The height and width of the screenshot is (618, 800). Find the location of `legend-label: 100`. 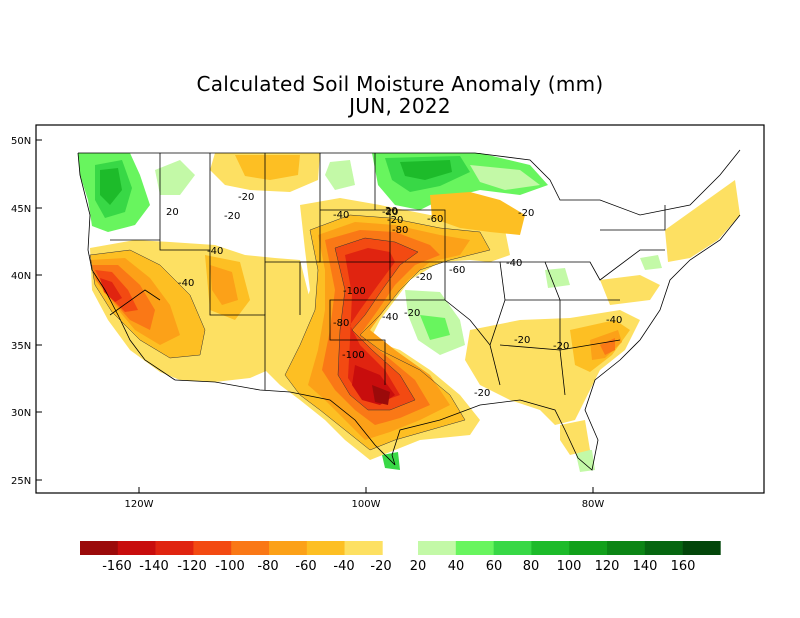

legend-label: 100 is located at coordinates (569, 566).